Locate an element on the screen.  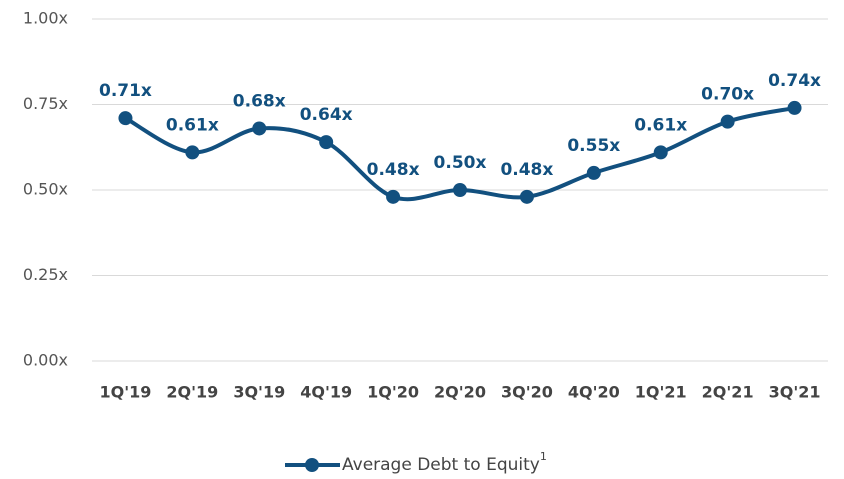
y-tick-label: 0.25x is located at coordinates (45, 274).